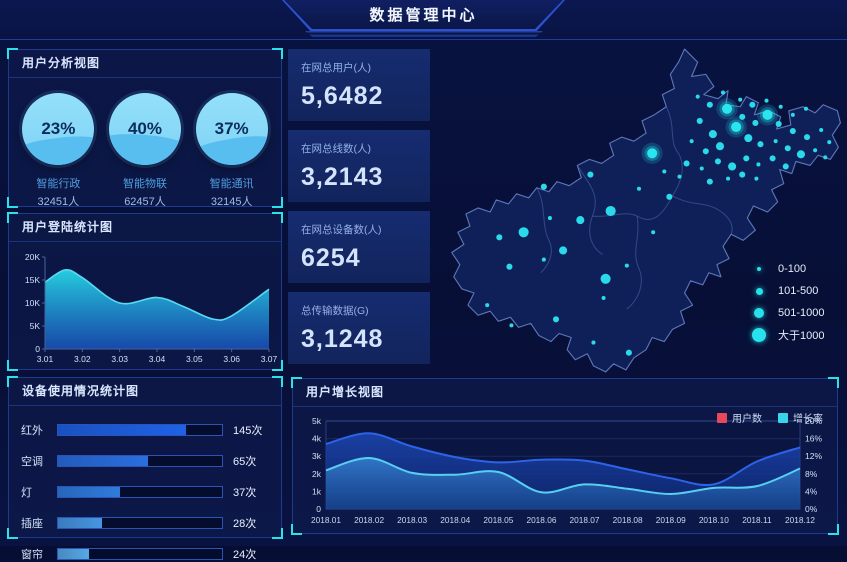 This screenshot has width=847, height=562. What do you see at coordinates (811, 474) in the screenshot?
I see `svg-text: 8%` at bounding box center [811, 474].